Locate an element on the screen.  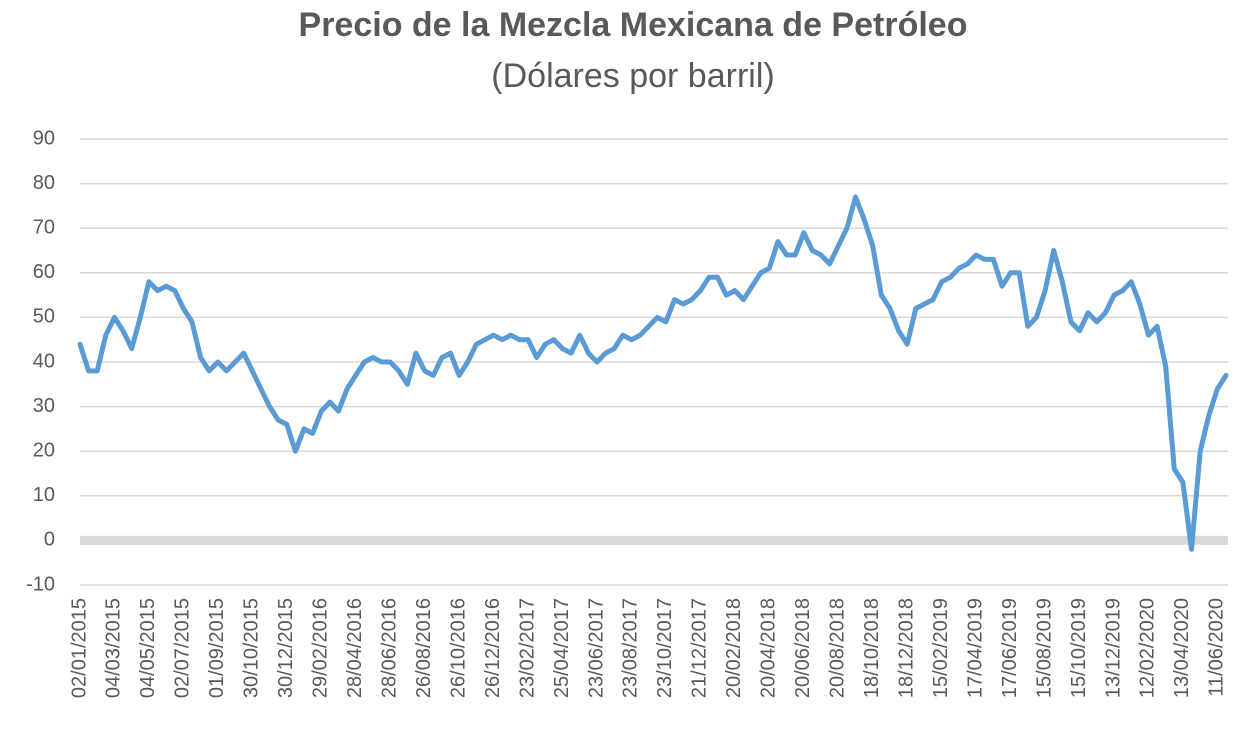
x-tick-label: 29/02/2016 is located at coordinates (321, 648).